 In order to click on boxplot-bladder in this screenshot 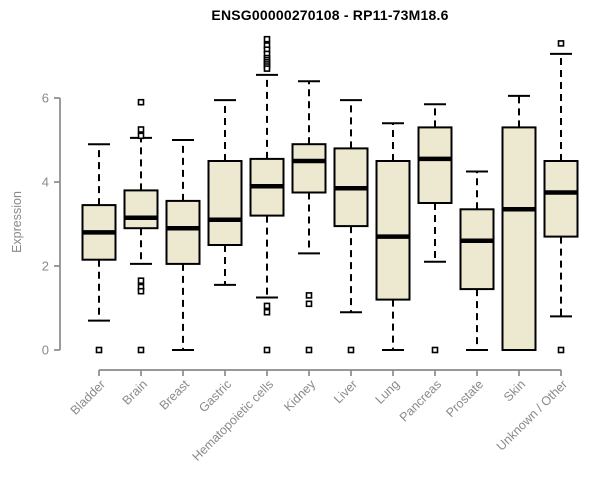, I will do `click(99, 248)`.